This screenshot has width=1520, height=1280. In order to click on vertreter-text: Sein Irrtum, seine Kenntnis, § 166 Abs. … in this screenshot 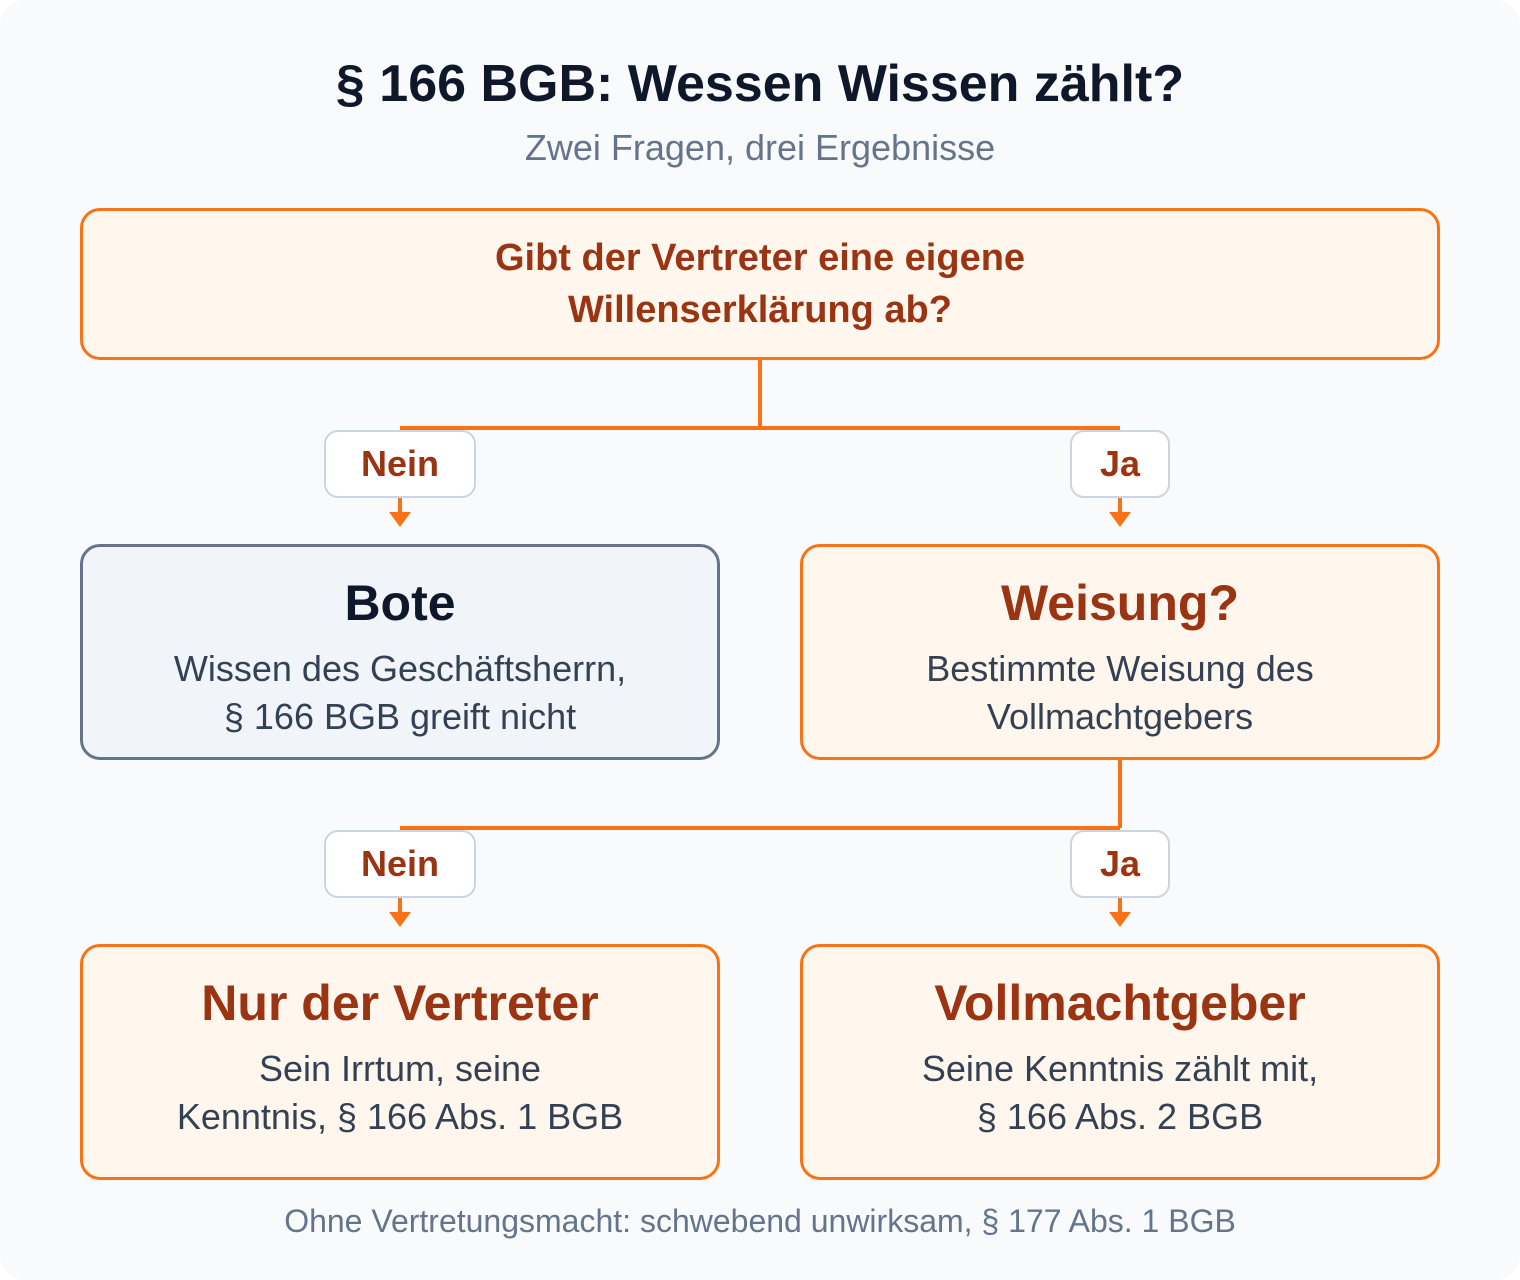, I will do `click(400, 1093)`.